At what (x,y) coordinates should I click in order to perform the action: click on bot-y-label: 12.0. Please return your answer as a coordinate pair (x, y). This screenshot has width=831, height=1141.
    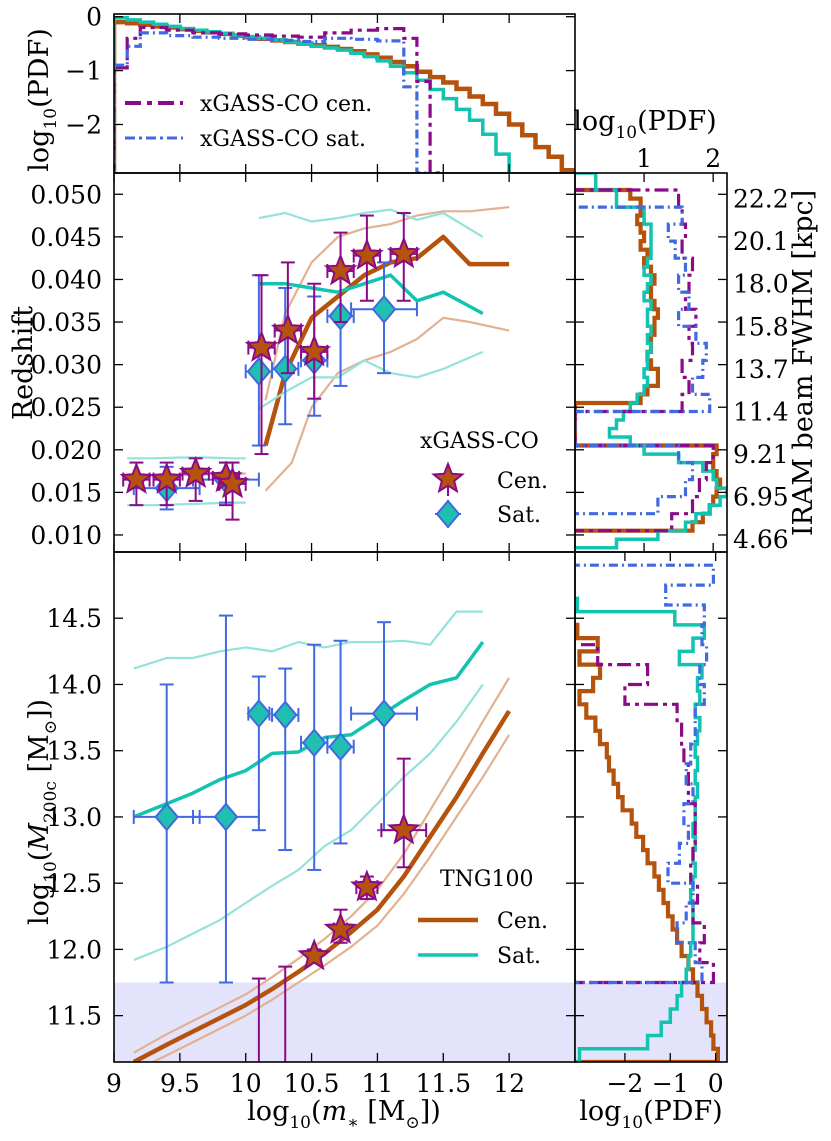
    Looking at the image, I should click on (74, 949).